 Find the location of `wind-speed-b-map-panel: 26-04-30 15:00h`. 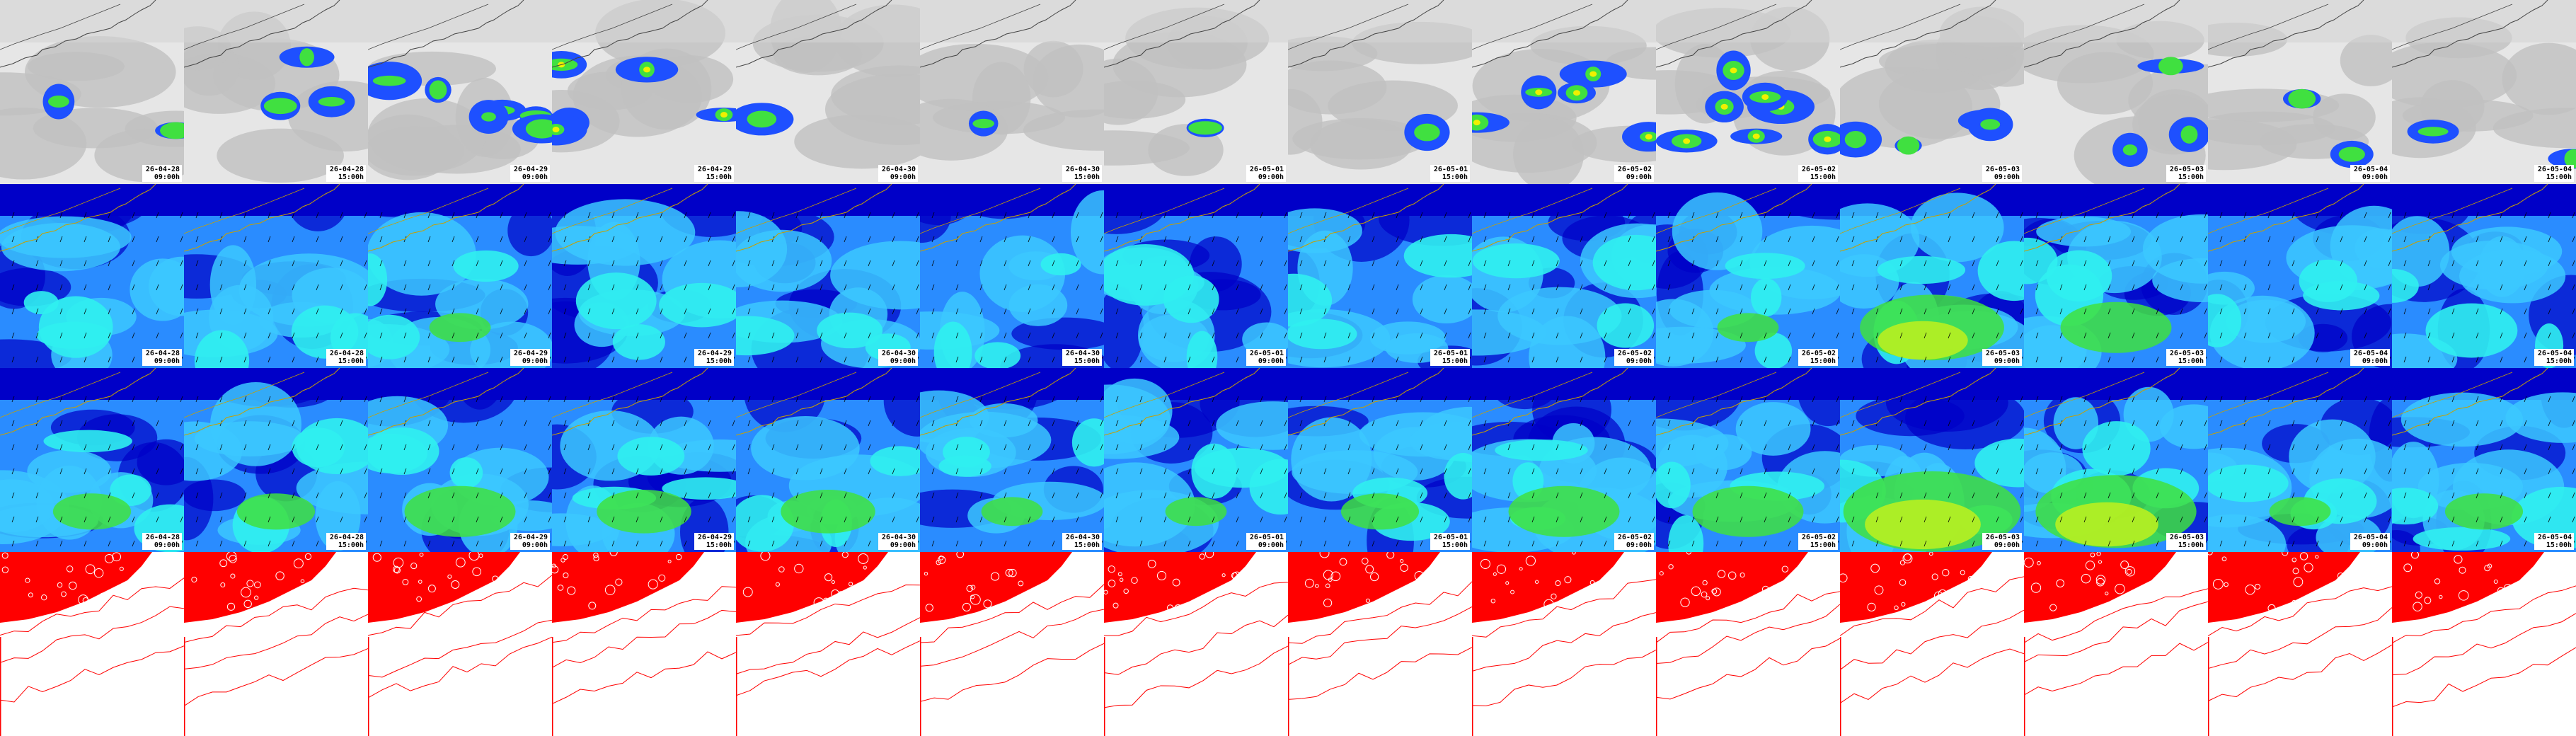

wind-speed-b-map-panel: 26-04-30 15:00h is located at coordinates (1012, 460).